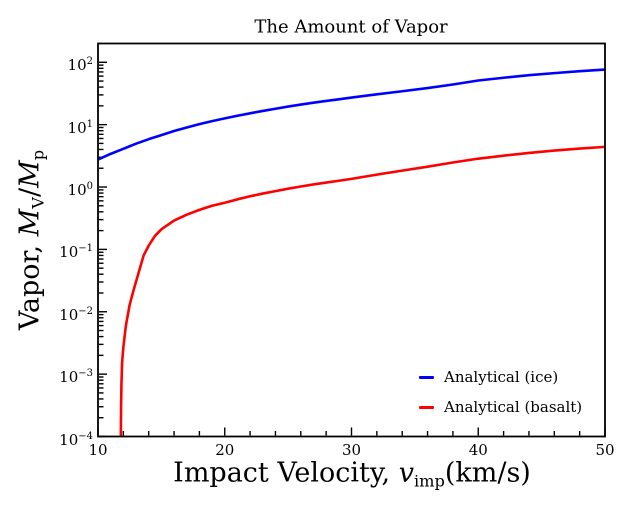  What do you see at coordinates (76, 439) in the screenshot?
I see `y-tick-label: 10⁻⁴` at bounding box center [76, 439].